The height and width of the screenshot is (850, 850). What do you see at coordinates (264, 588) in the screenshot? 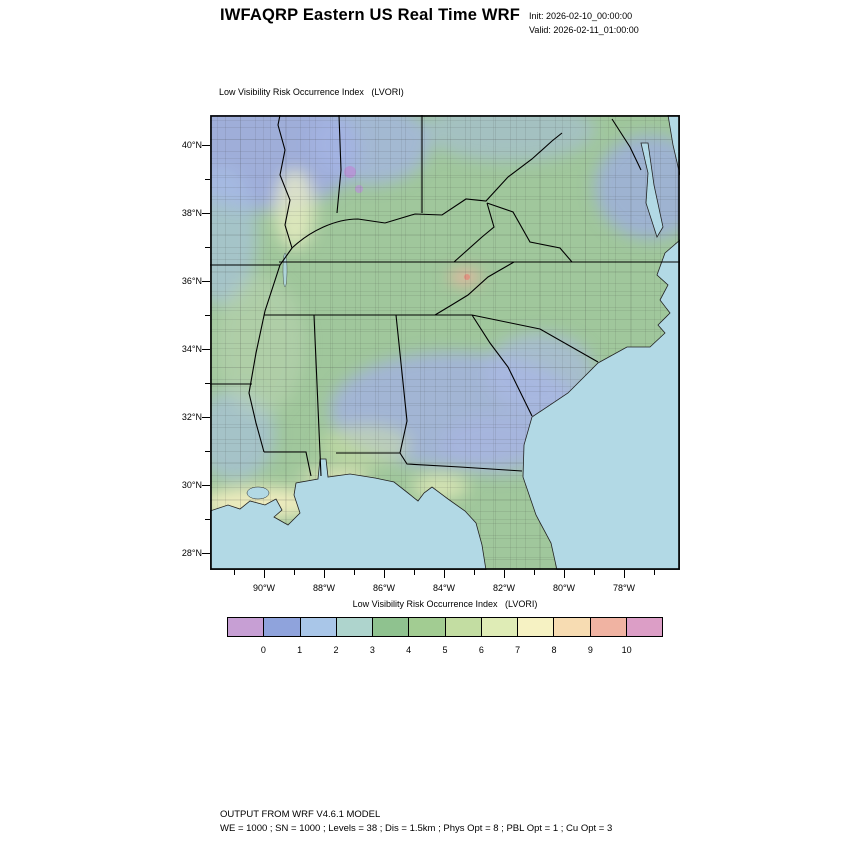
I see `lon-tick-label: 90°W` at bounding box center [264, 588].